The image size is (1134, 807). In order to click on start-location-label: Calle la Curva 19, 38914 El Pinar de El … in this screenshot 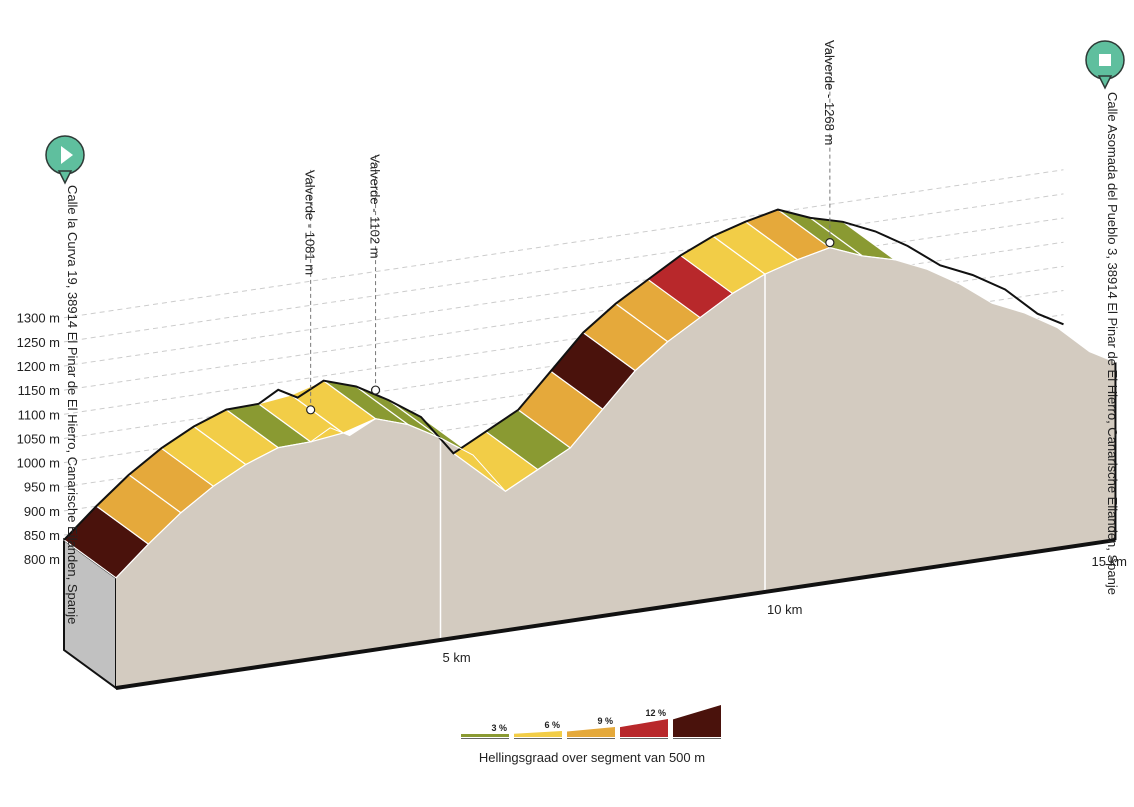, I will do `click(72, 404)`.